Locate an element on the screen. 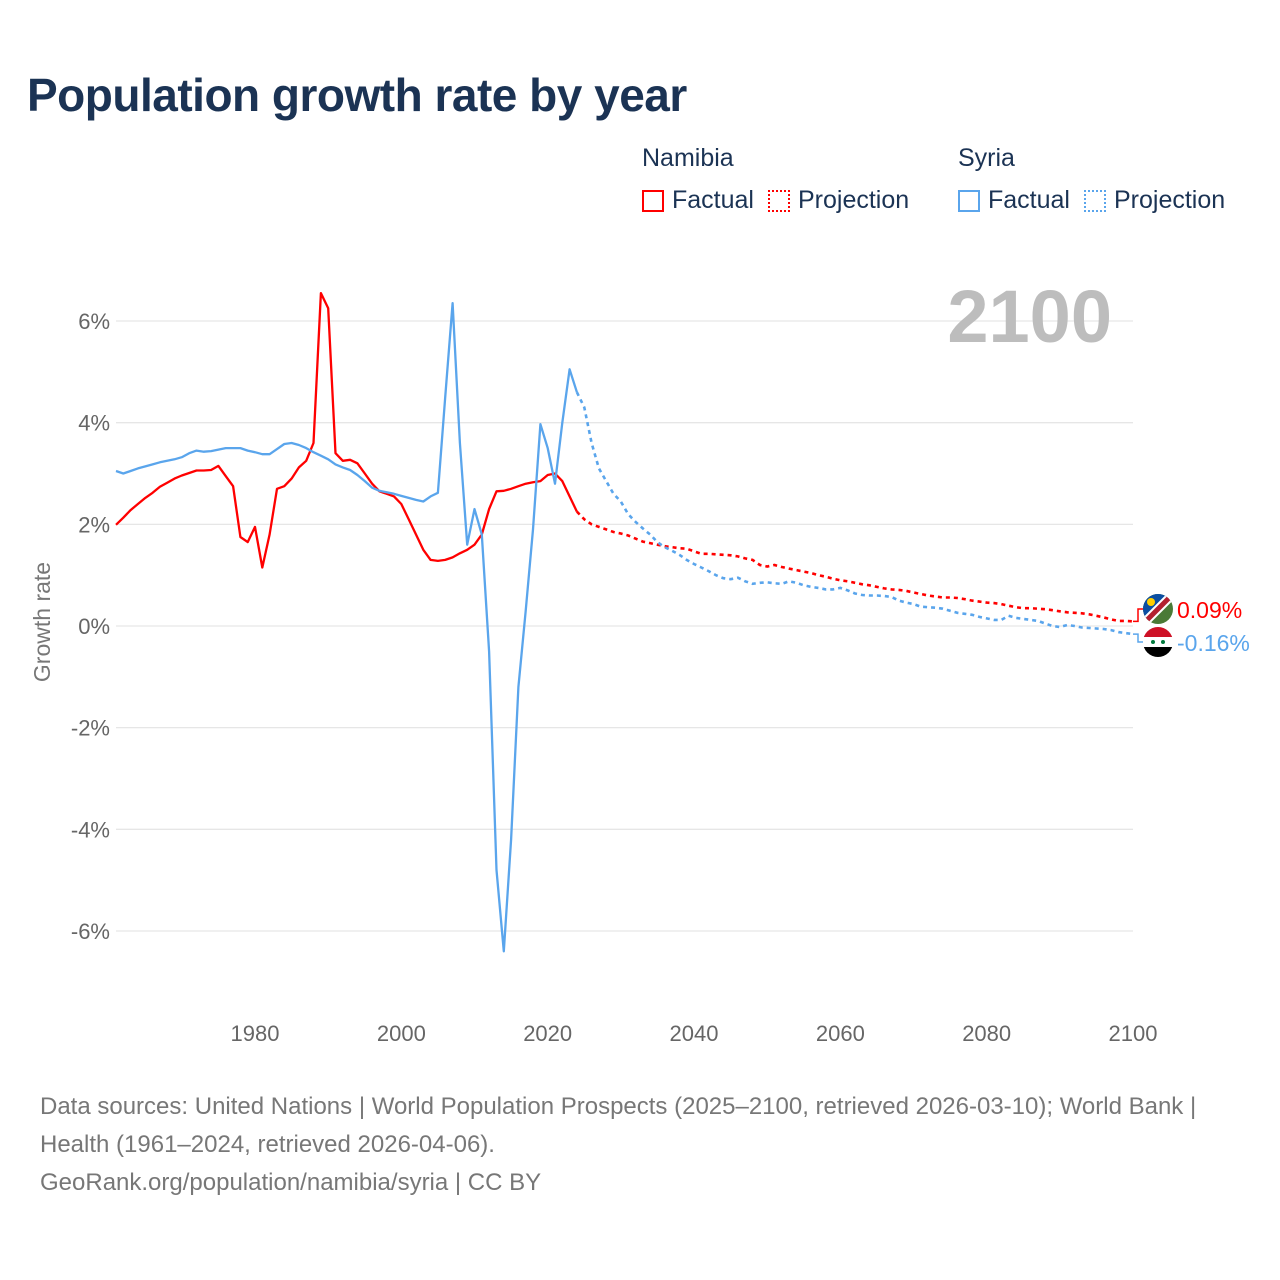 The image size is (1280, 1280). y-tick-label: -6% is located at coordinates (90, 931).